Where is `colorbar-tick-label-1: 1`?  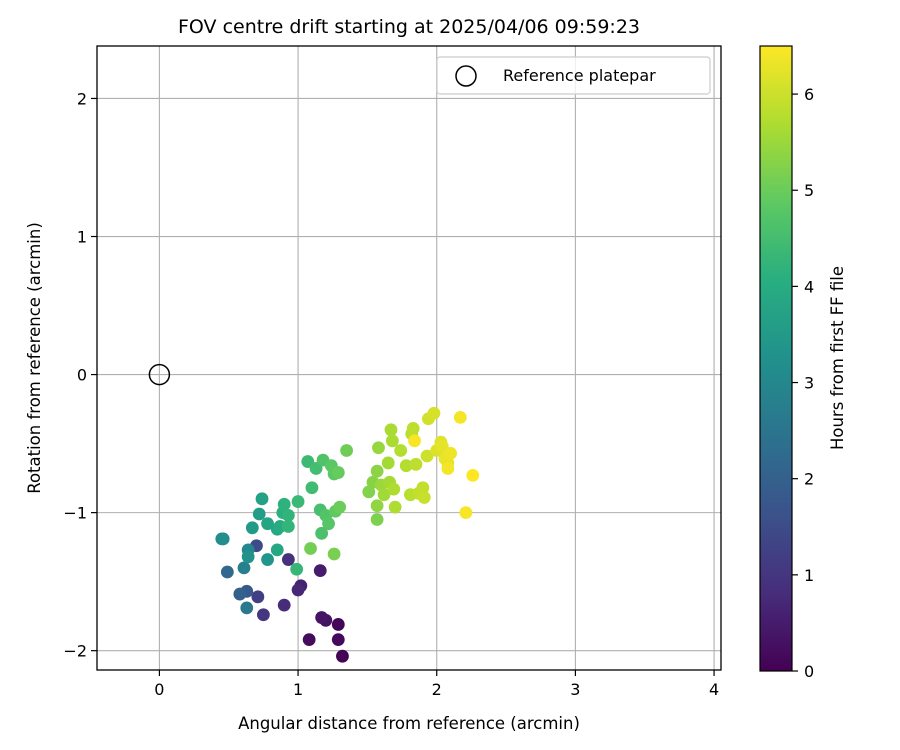
colorbar-tick-label-1: 1 is located at coordinates (809, 575).